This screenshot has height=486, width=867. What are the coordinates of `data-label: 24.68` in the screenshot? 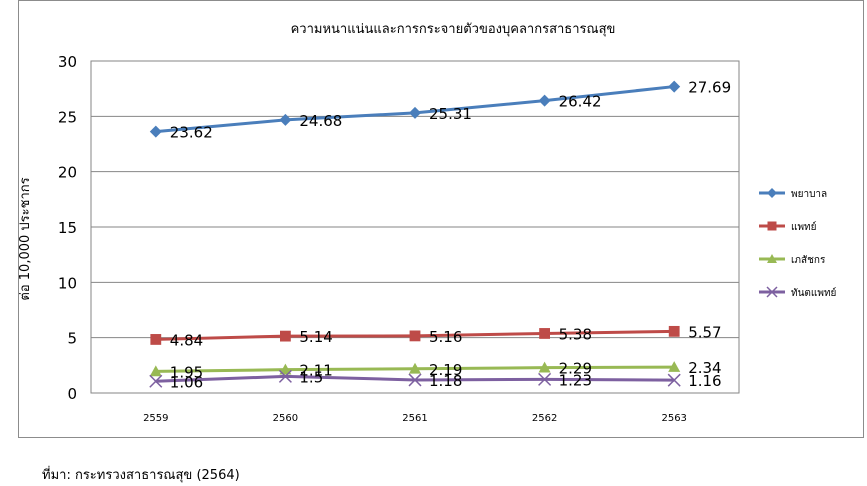 It's located at (320, 121).